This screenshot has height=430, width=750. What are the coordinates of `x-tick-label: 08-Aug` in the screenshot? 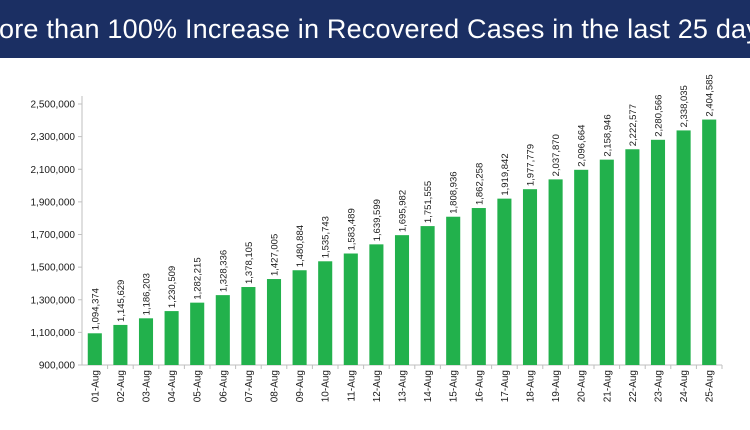 It's located at (275, 386).